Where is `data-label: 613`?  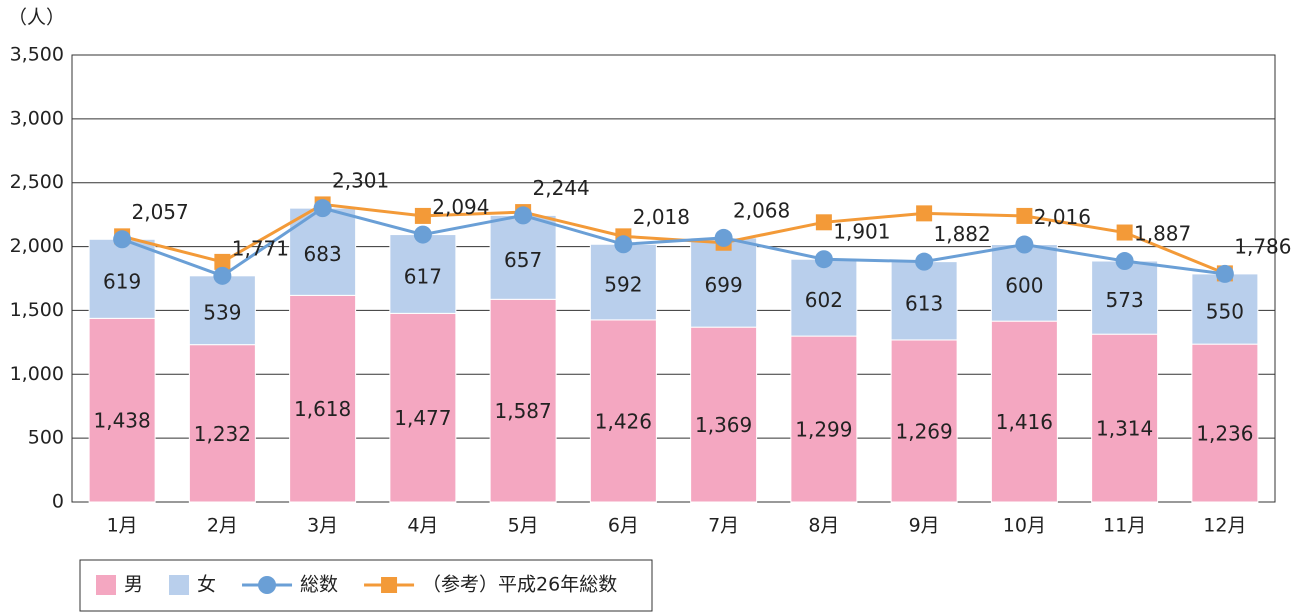 data-label: 613 is located at coordinates (924, 303).